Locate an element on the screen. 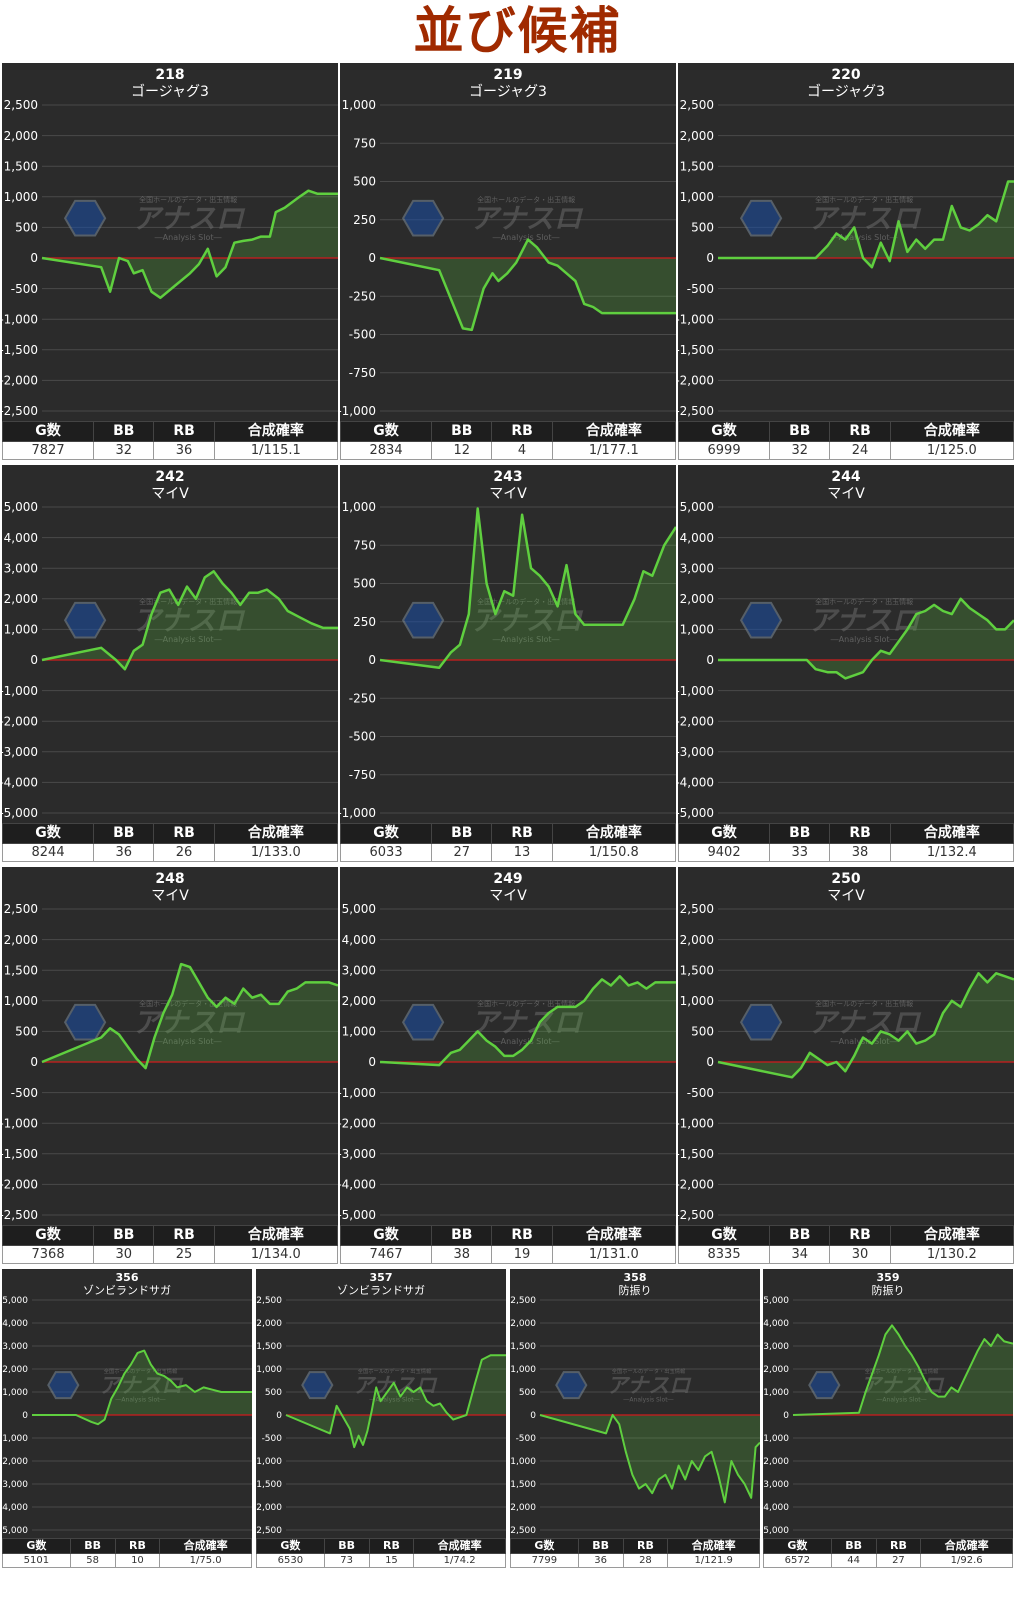 This screenshot has width=1035, height=1603. y-tick-label: -1,000 is located at coordinates (523, 1462).